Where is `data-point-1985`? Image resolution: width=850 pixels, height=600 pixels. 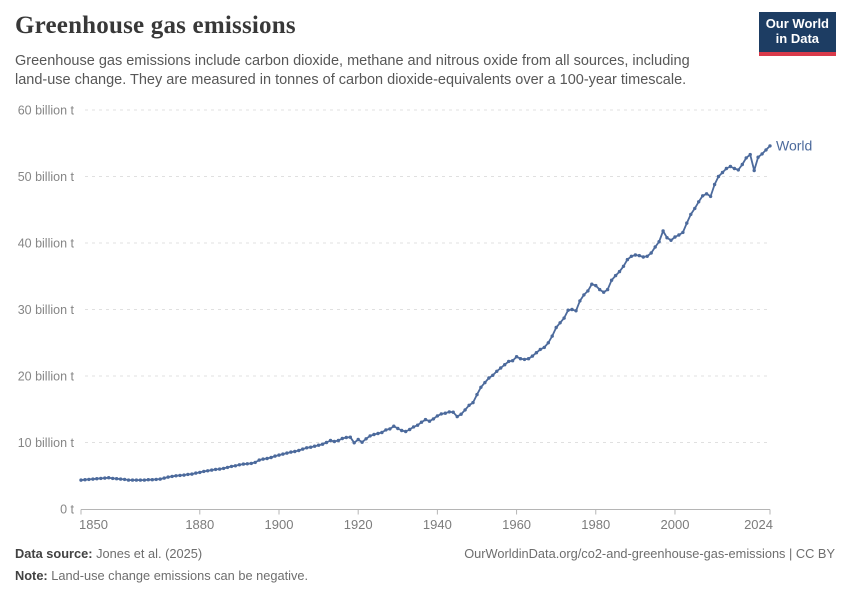
data-point-1985 is located at coordinates (615, 275).